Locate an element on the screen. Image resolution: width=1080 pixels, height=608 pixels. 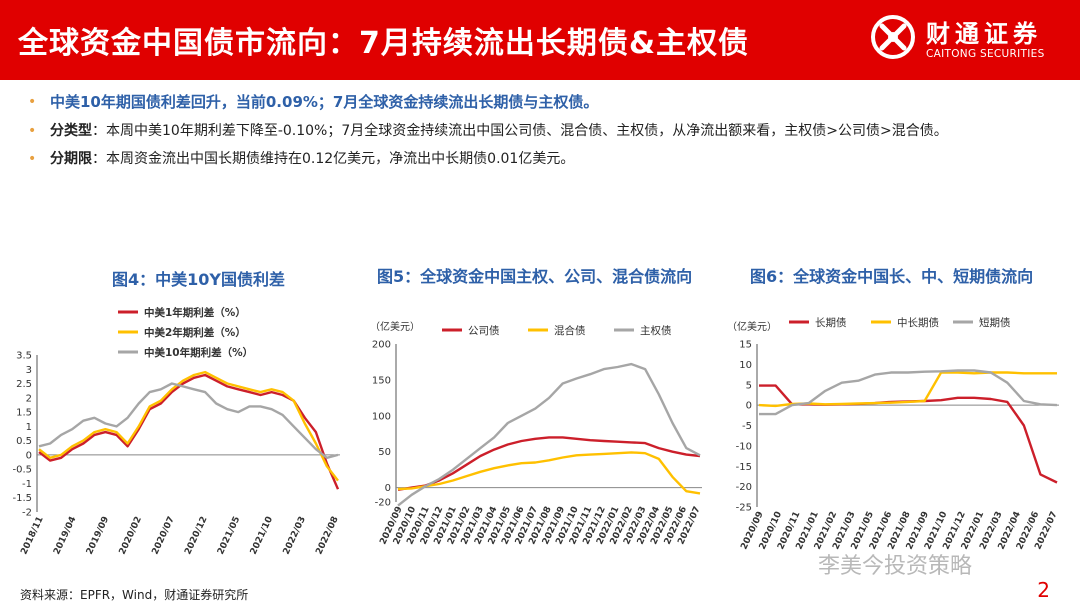
x-tick-label: 2022/03 is located at coordinates (295, 535).